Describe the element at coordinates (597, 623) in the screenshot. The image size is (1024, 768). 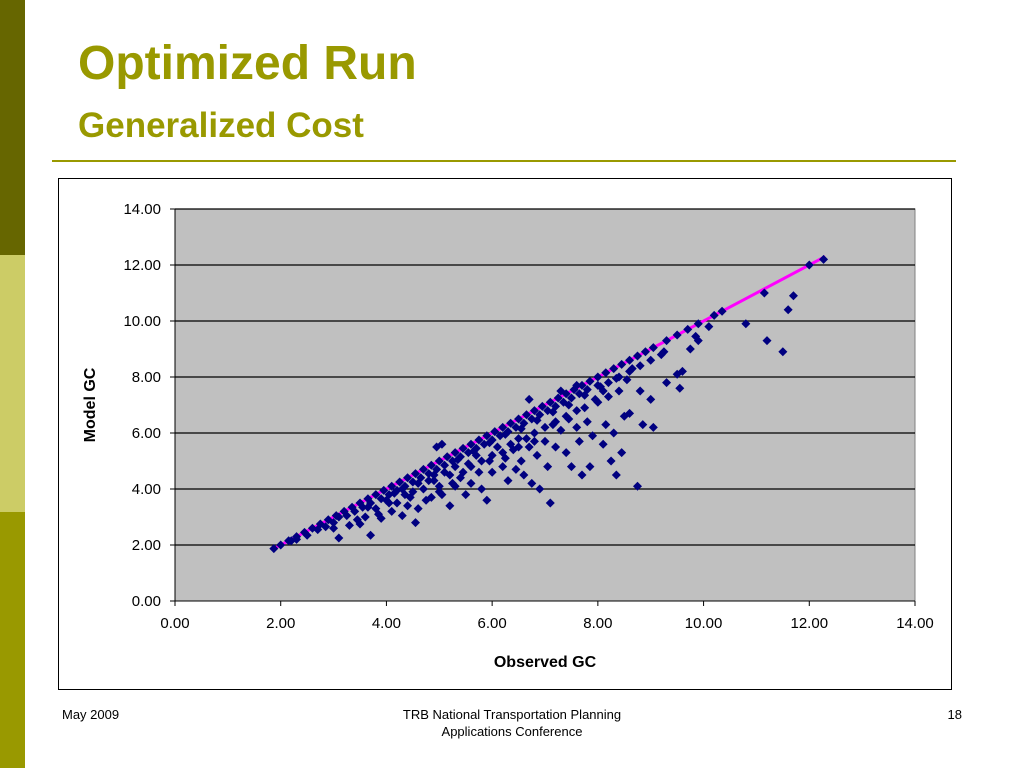
I see `x-tick-label: 8.00` at that location.